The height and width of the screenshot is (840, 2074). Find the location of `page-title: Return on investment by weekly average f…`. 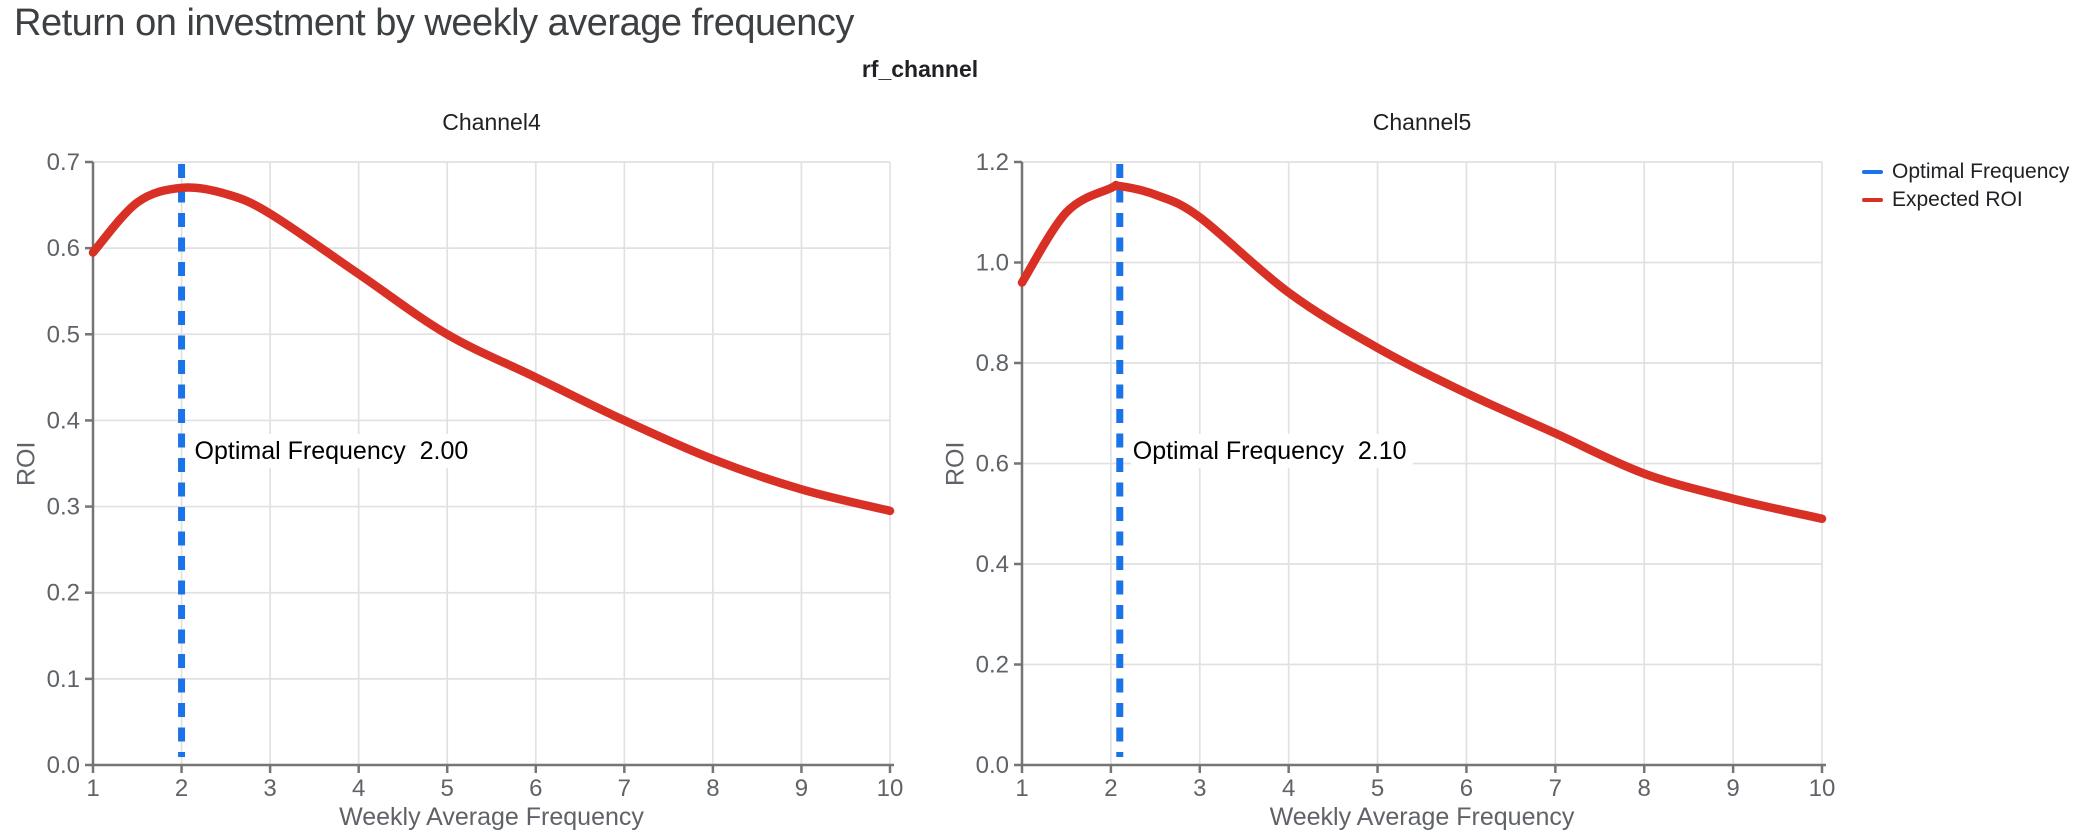

page-title: Return on investment by weekly average f… is located at coordinates (434, 23).